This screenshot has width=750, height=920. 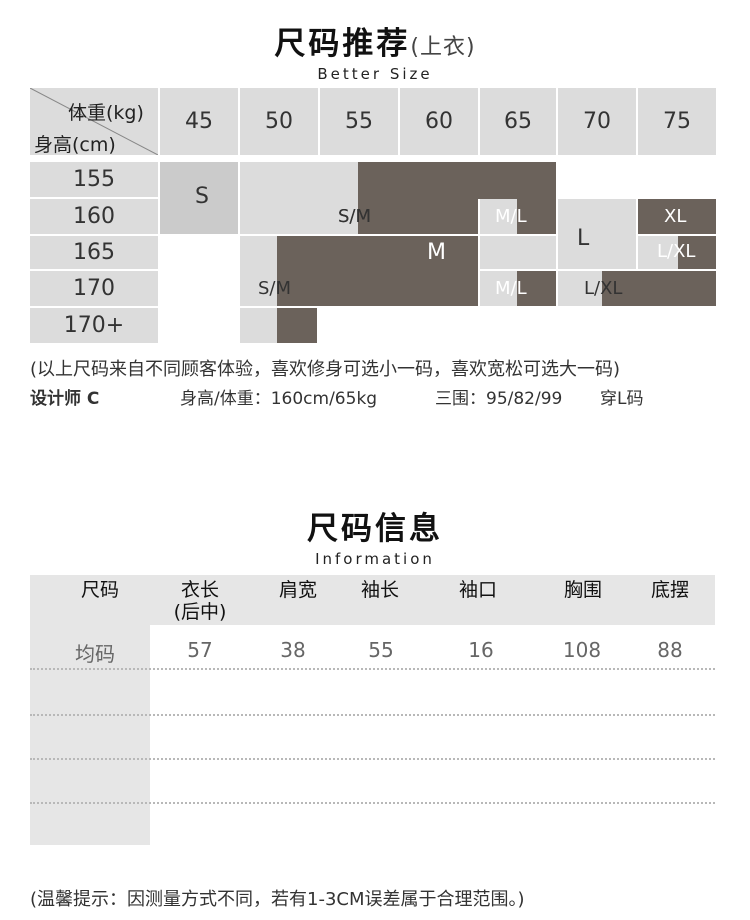 What do you see at coordinates (375, 559) in the screenshot?
I see `size-info-subtitle: Information` at bounding box center [375, 559].